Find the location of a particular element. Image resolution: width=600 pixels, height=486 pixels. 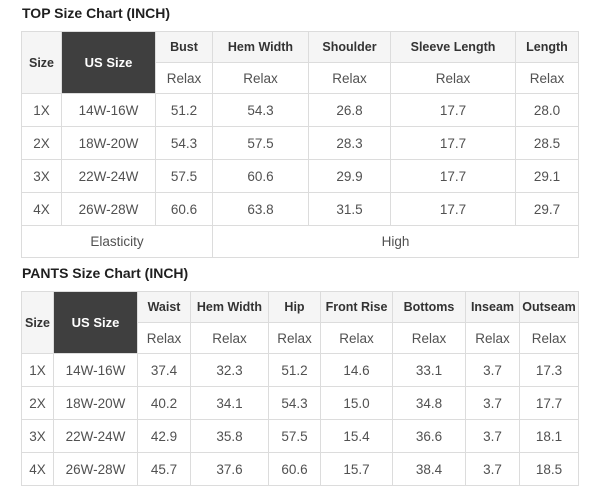

size-row: 4X 26W-28W 60.6 63.8 31.5 17.7 29.7 is located at coordinates (300, 209).